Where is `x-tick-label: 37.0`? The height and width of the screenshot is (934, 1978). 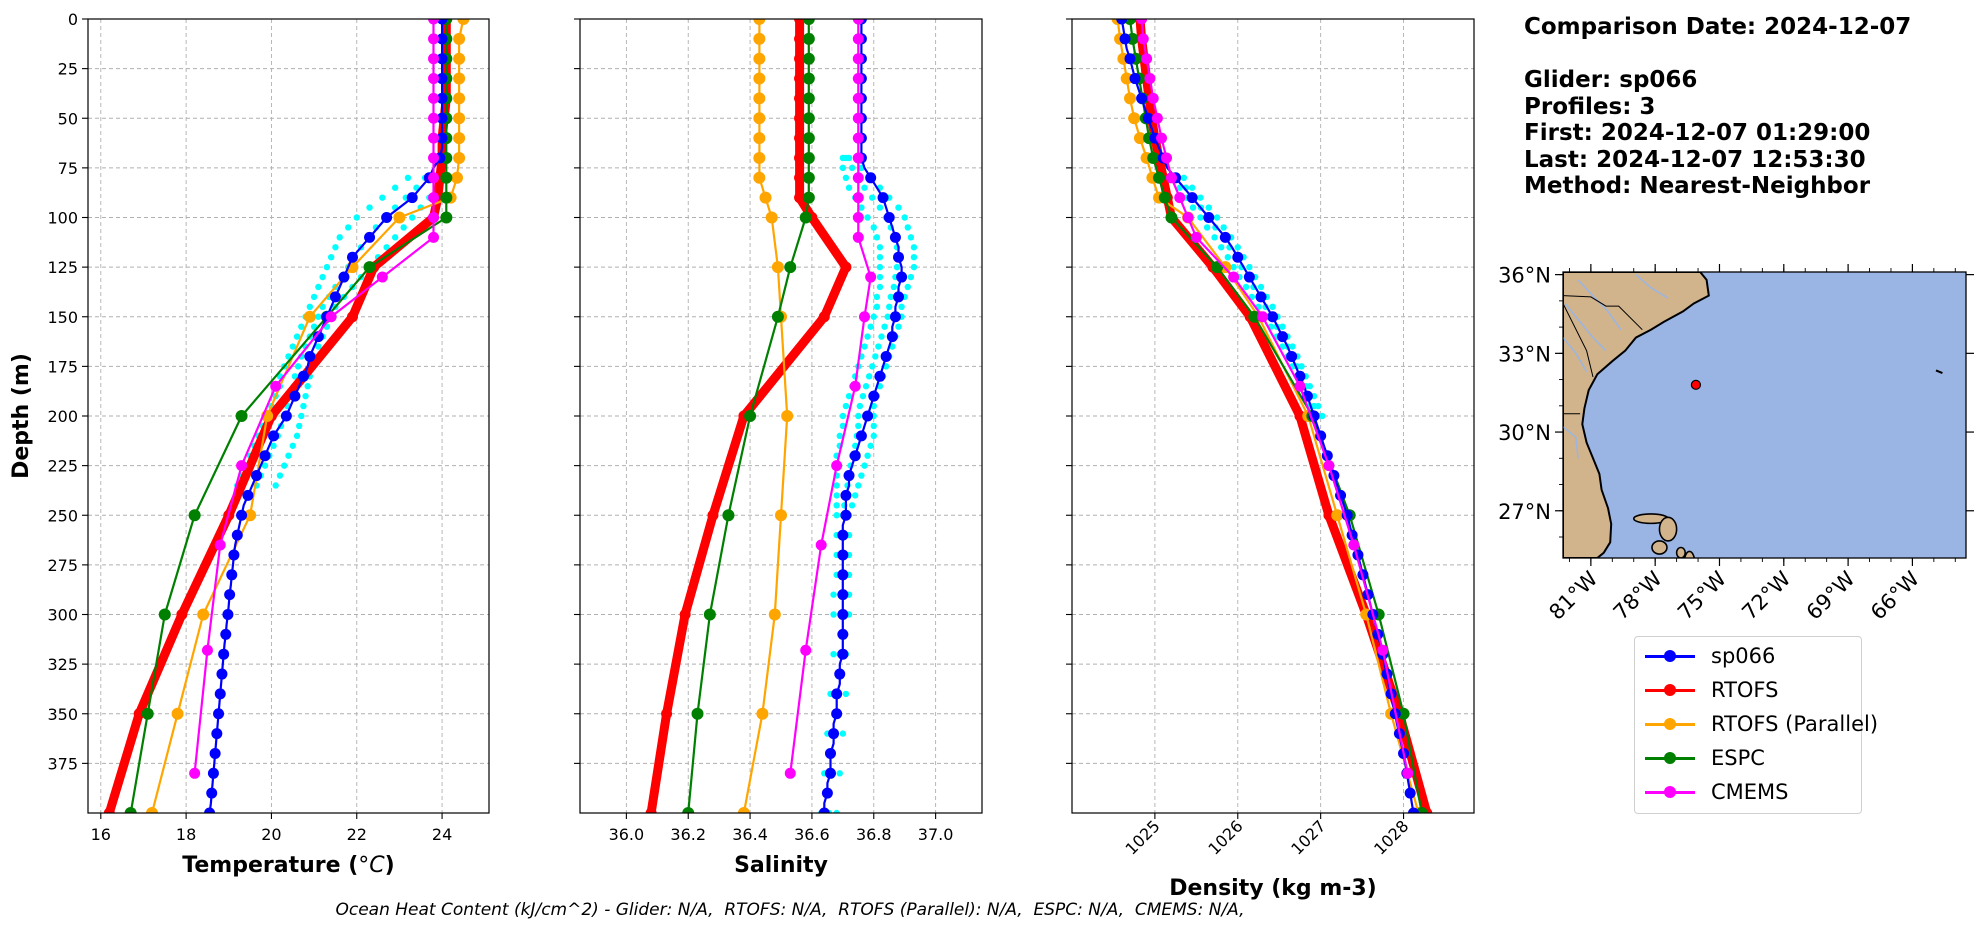 x-tick-label: 37.0 is located at coordinates (936, 834).